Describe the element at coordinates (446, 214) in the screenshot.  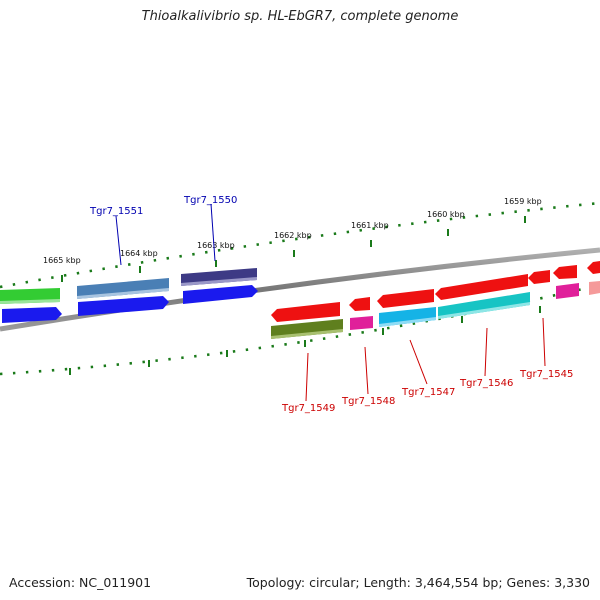
I see `ruler-label: 1660 kbp` at that location.